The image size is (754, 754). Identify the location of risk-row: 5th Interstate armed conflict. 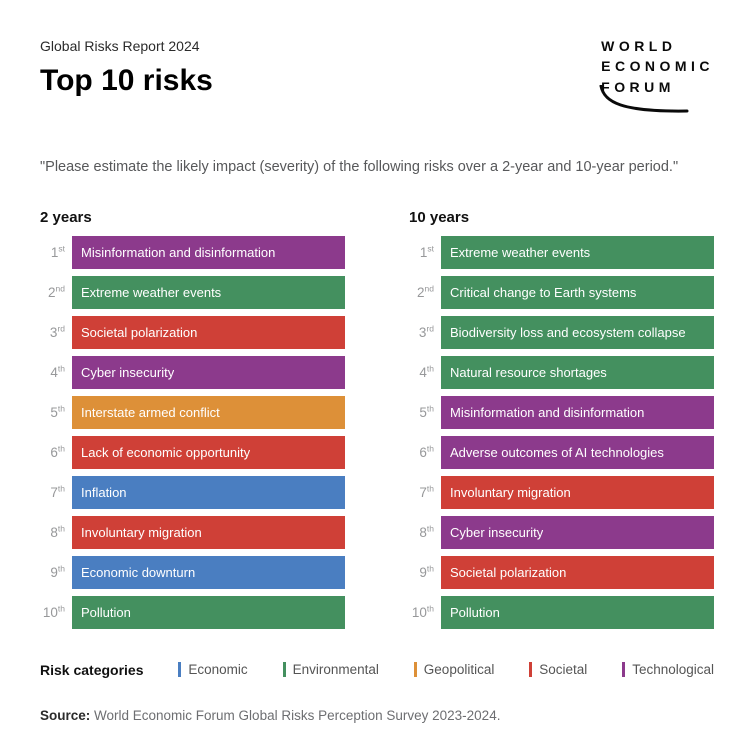
(192, 412).